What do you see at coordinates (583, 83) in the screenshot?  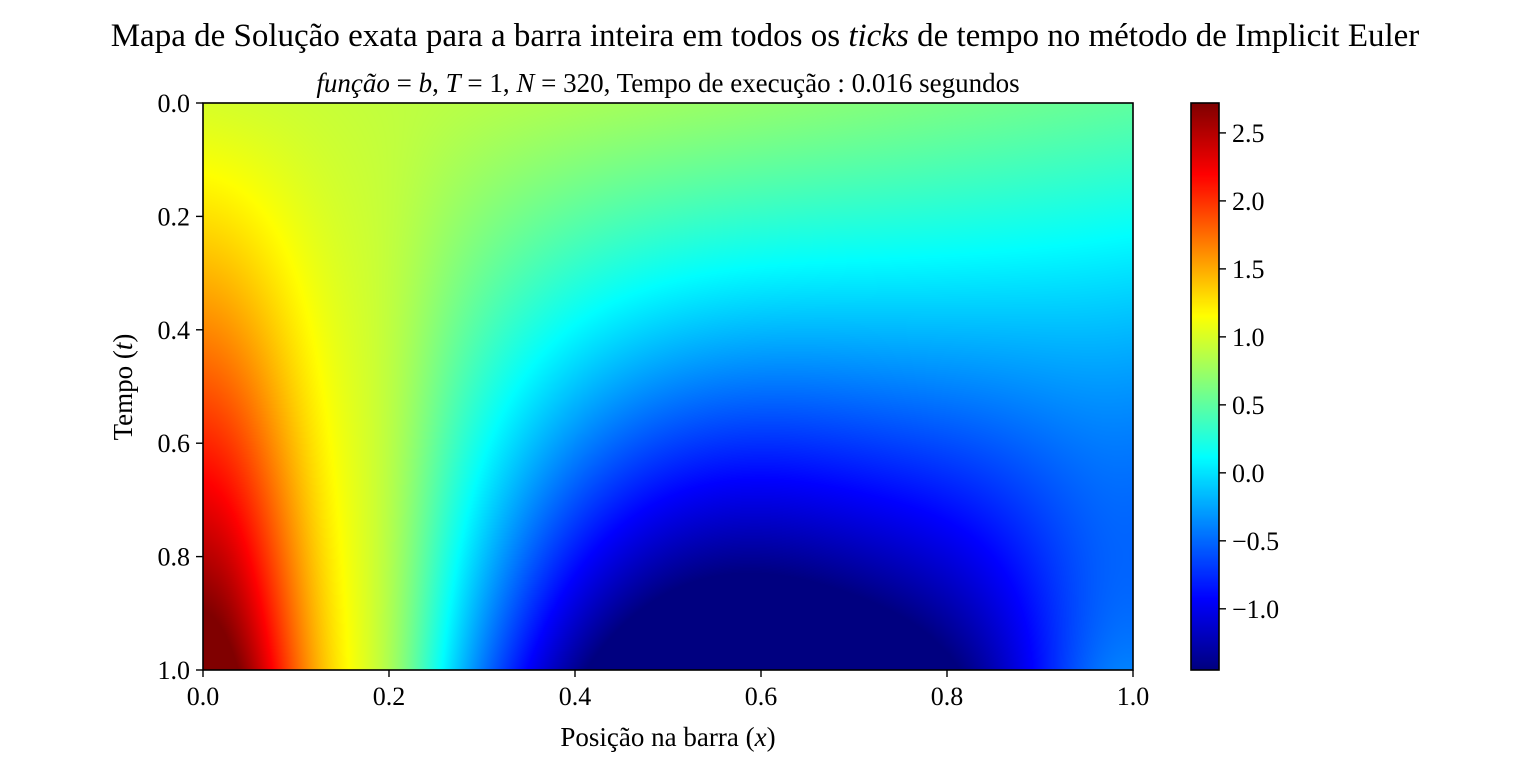 I see `subtitle-N-value: 320` at bounding box center [583, 83].